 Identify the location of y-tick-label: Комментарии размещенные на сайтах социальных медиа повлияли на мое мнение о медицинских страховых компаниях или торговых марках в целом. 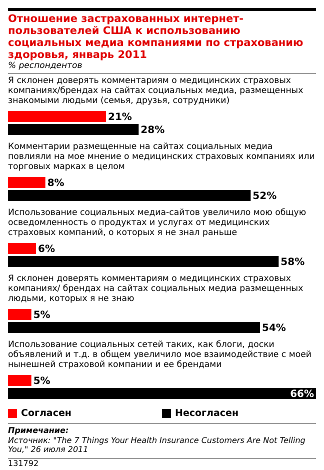
(162, 157).